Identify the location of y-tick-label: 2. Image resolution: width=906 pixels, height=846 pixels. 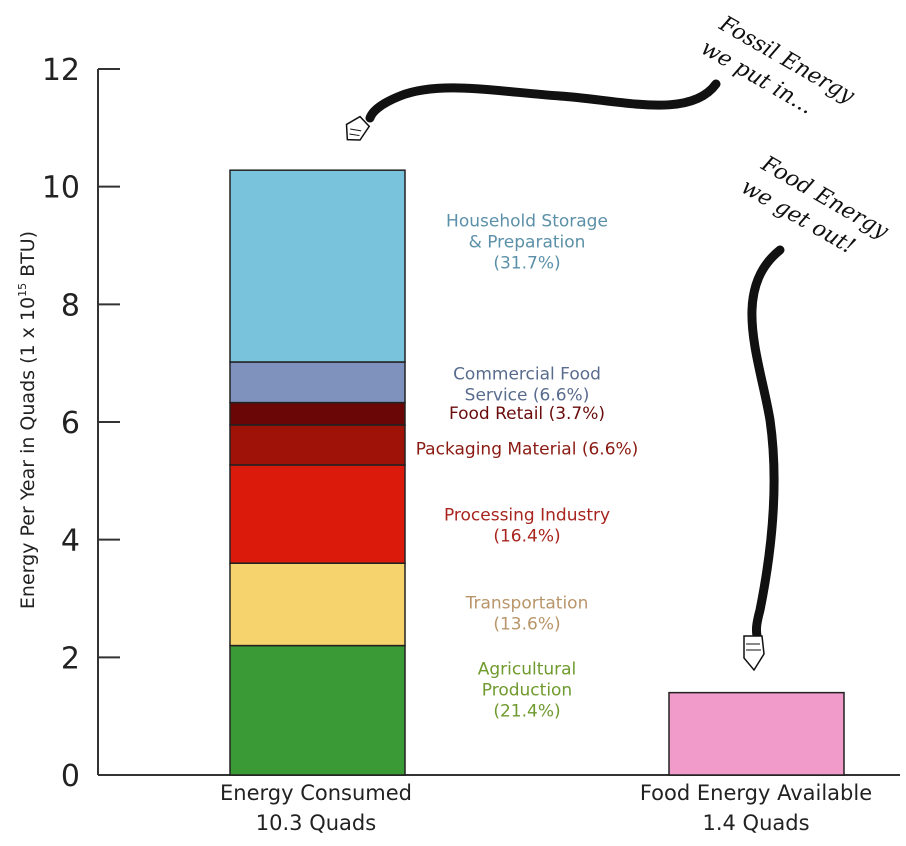
(70, 658).